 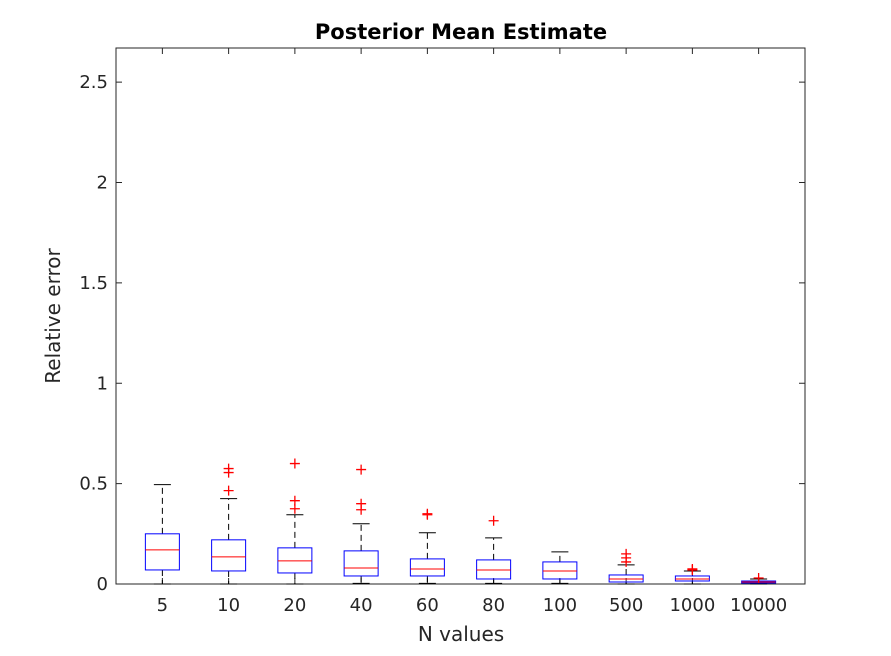 I want to click on x-tick-label: 10000, so click(x=758, y=605).